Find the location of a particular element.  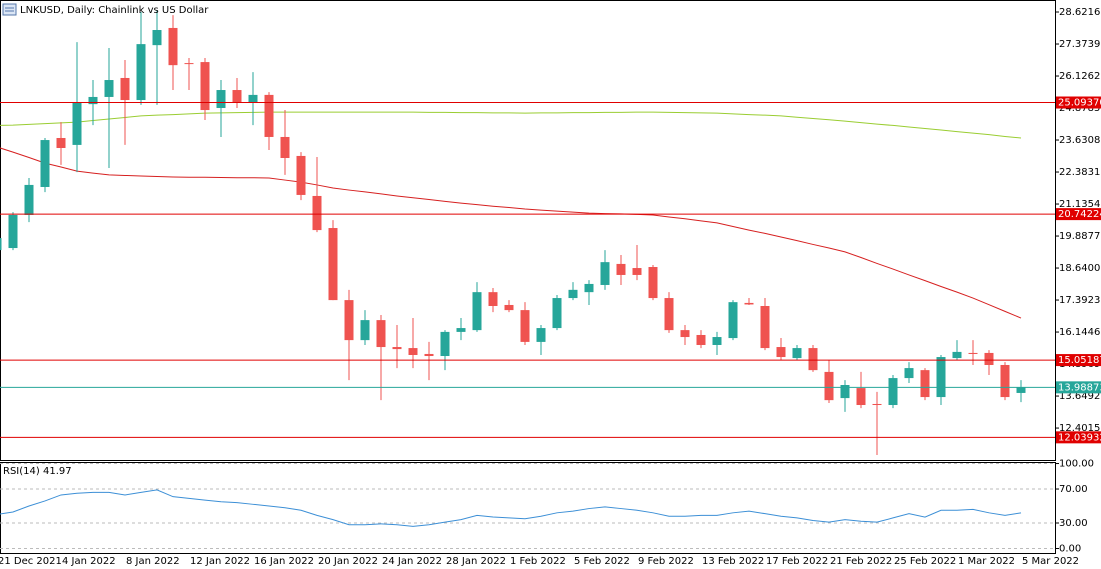

price-level-label: 25.09370 is located at coordinates (1079, 103).